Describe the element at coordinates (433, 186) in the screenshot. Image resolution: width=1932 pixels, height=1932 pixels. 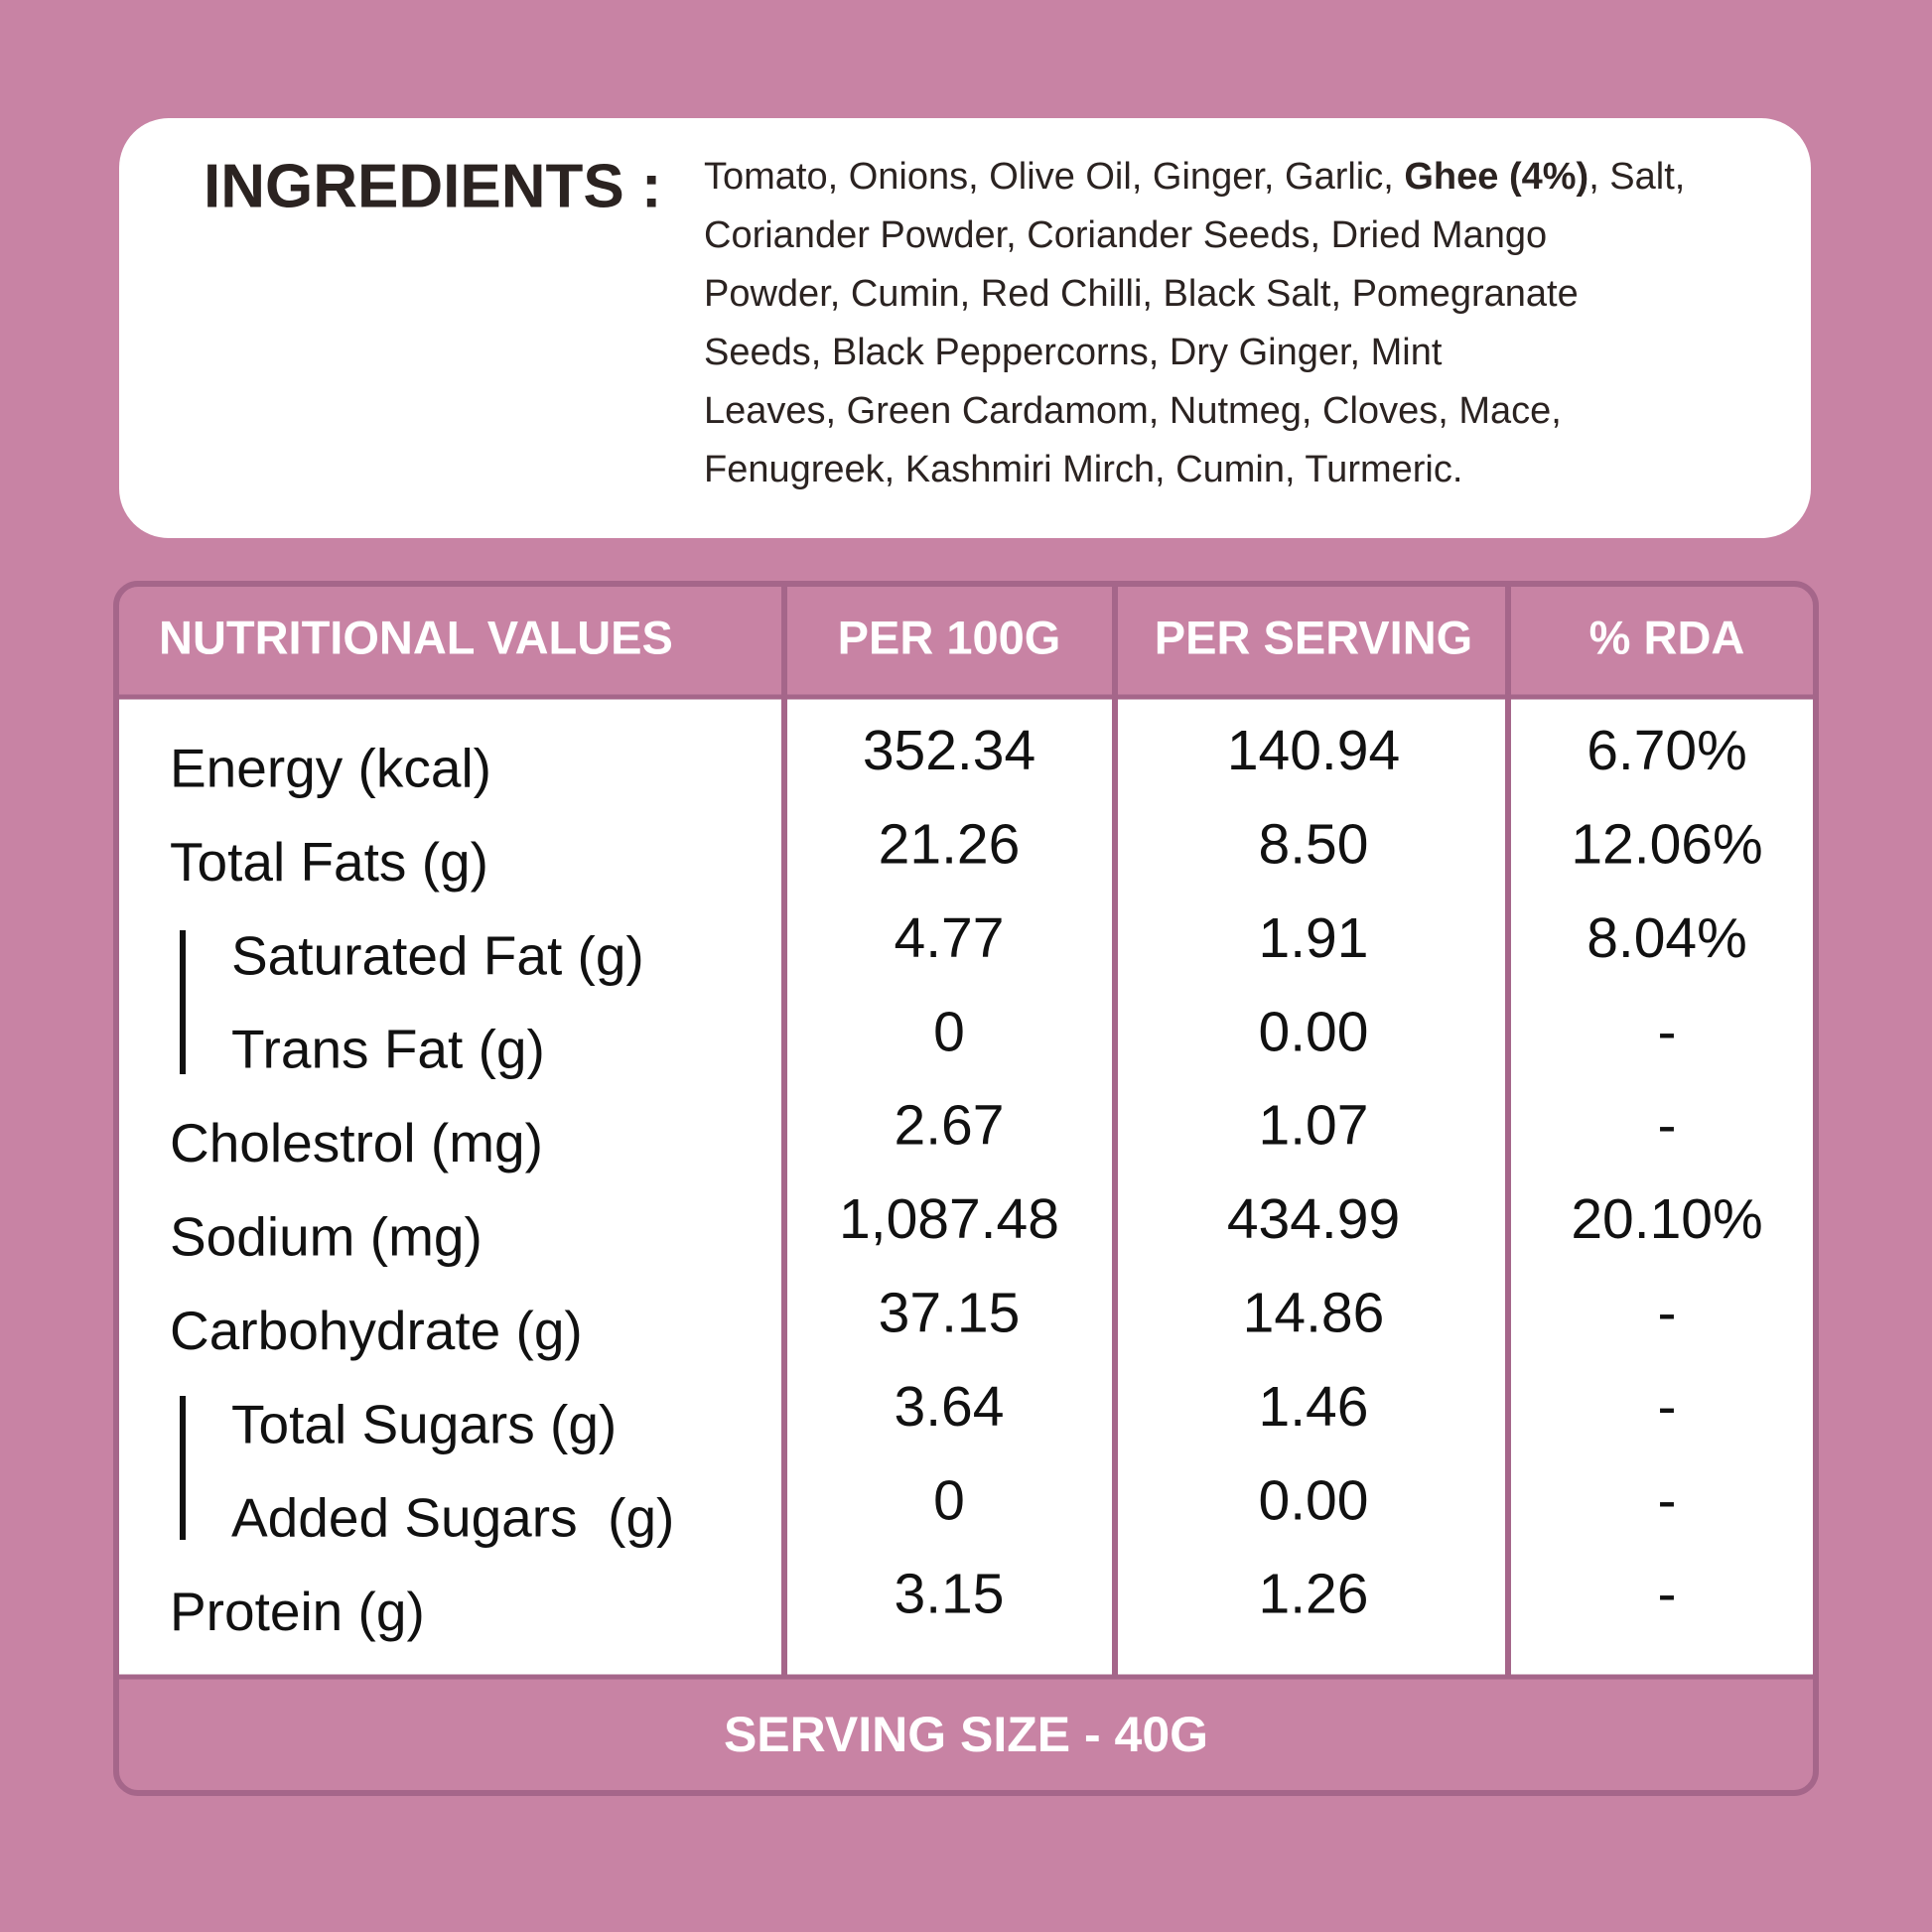
I see `ingredients-label: INGREDIENTS :` at that location.